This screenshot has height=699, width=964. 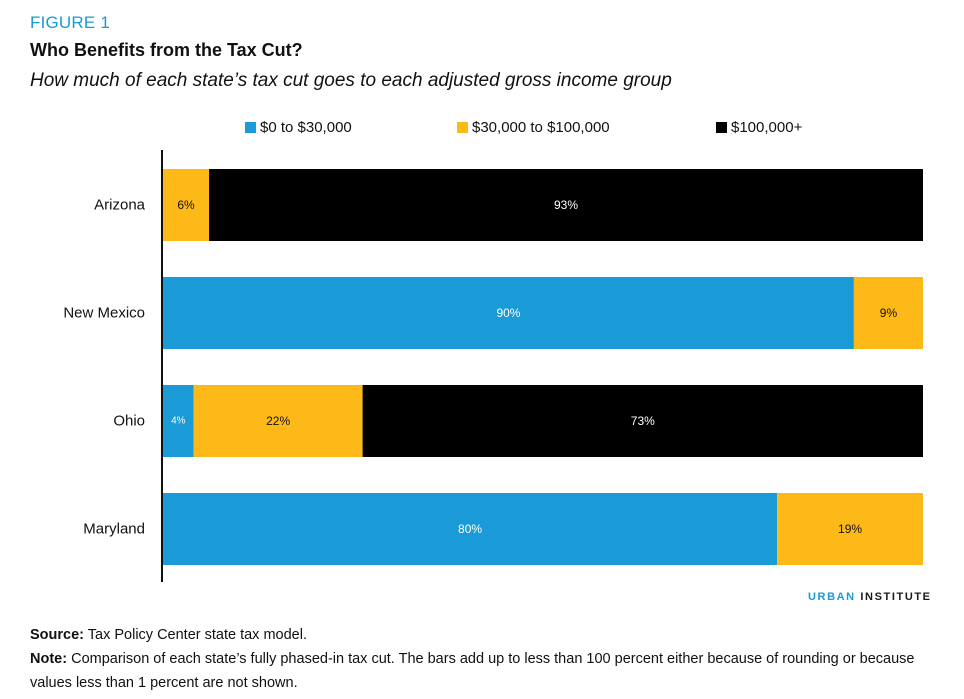 I want to click on category-label: Ohio, so click(x=129, y=421).